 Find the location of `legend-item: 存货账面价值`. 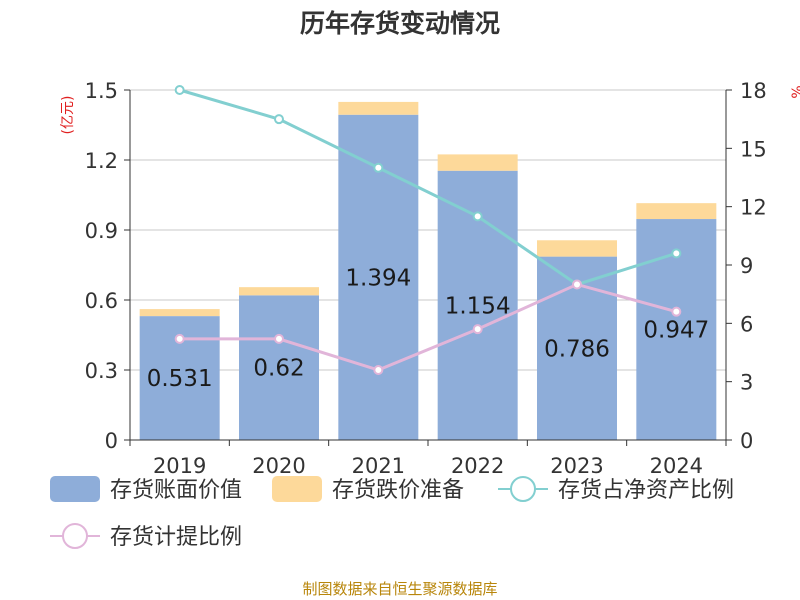

legend-item: 存货账面价值 is located at coordinates (146, 489).